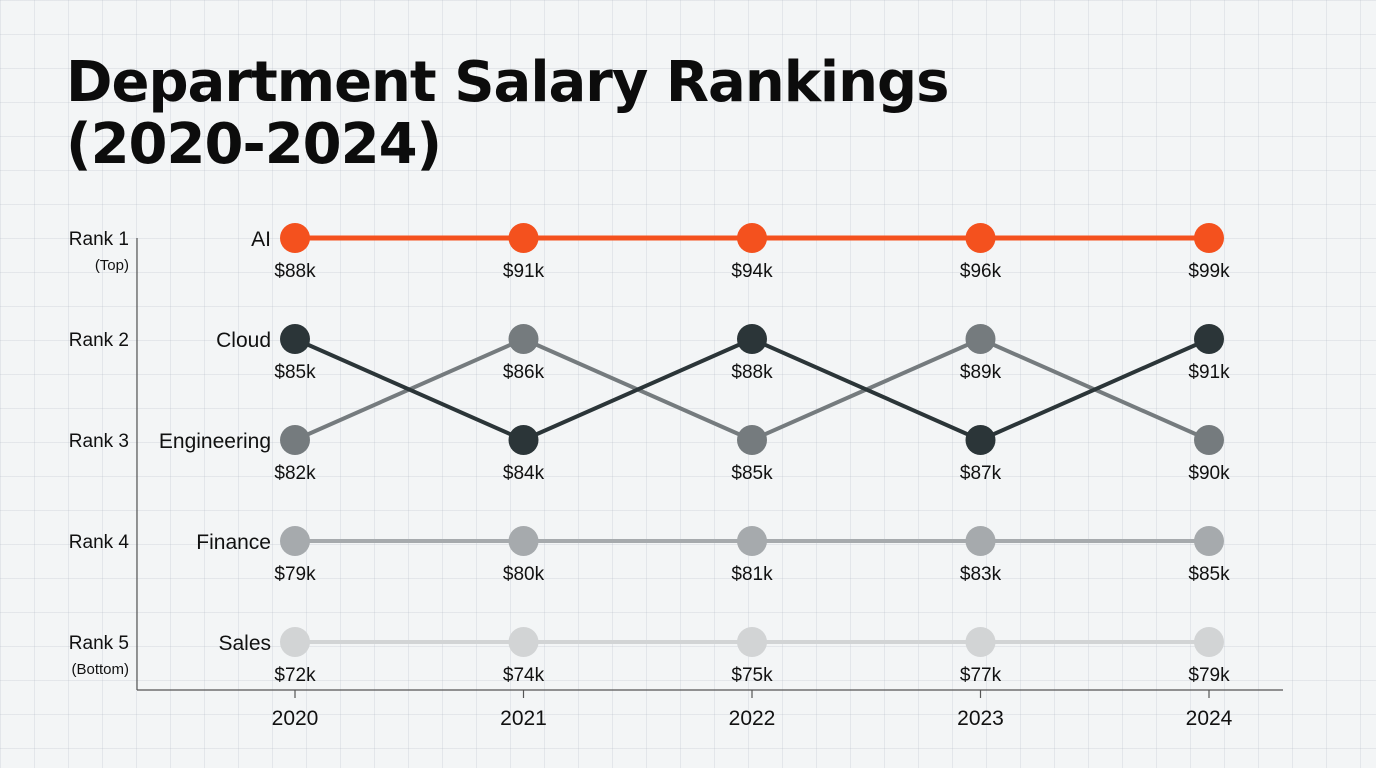 This screenshot has height=768, width=1376. Describe the element at coordinates (295, 271) in the screenshot. I see `data-label-ai: $88k` at that location.